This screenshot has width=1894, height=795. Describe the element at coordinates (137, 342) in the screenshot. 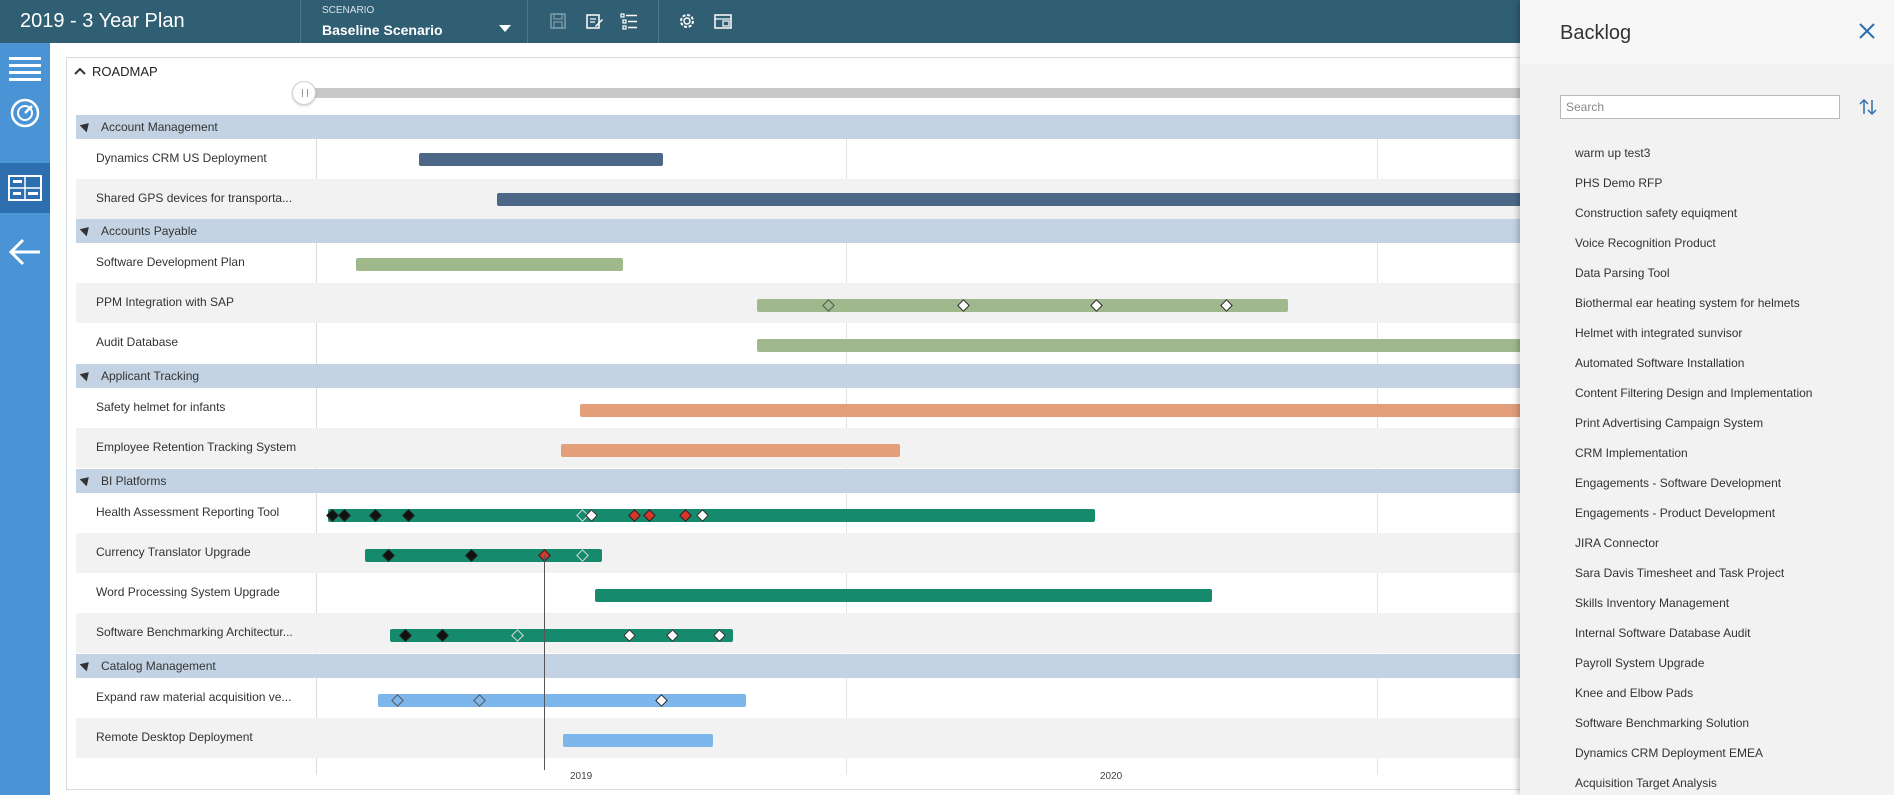

I see `task-label: Audit Database` at that location.